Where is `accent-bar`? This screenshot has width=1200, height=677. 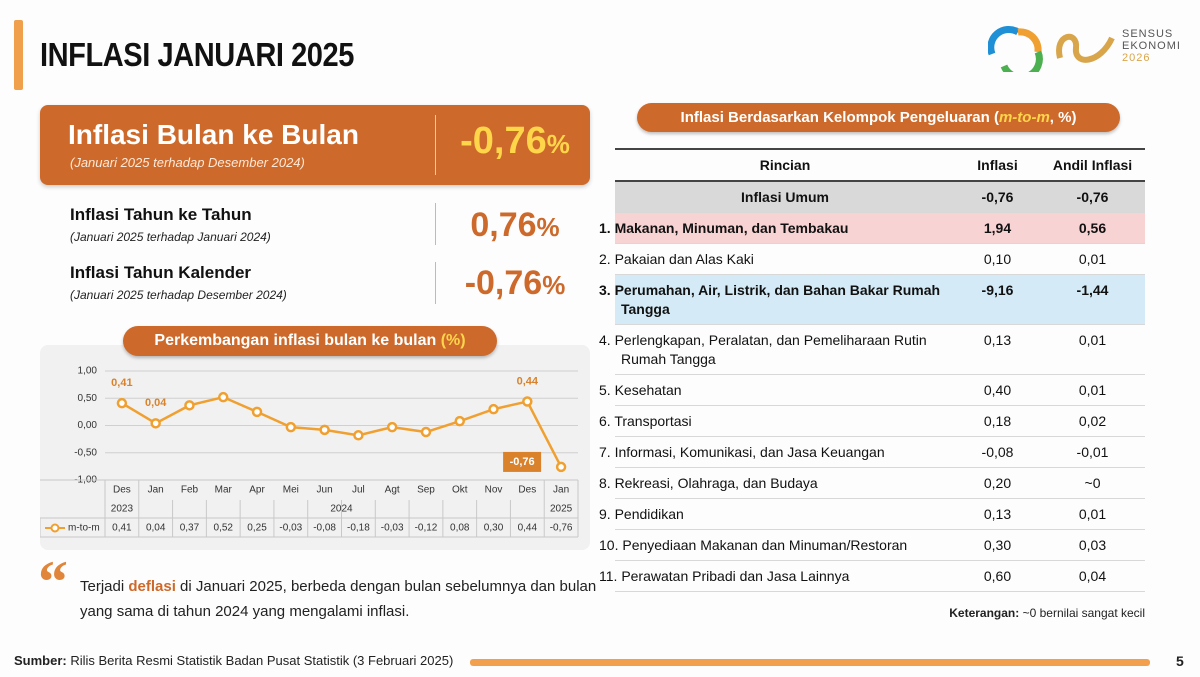
accent-bar is located at coordinates (18, 55).